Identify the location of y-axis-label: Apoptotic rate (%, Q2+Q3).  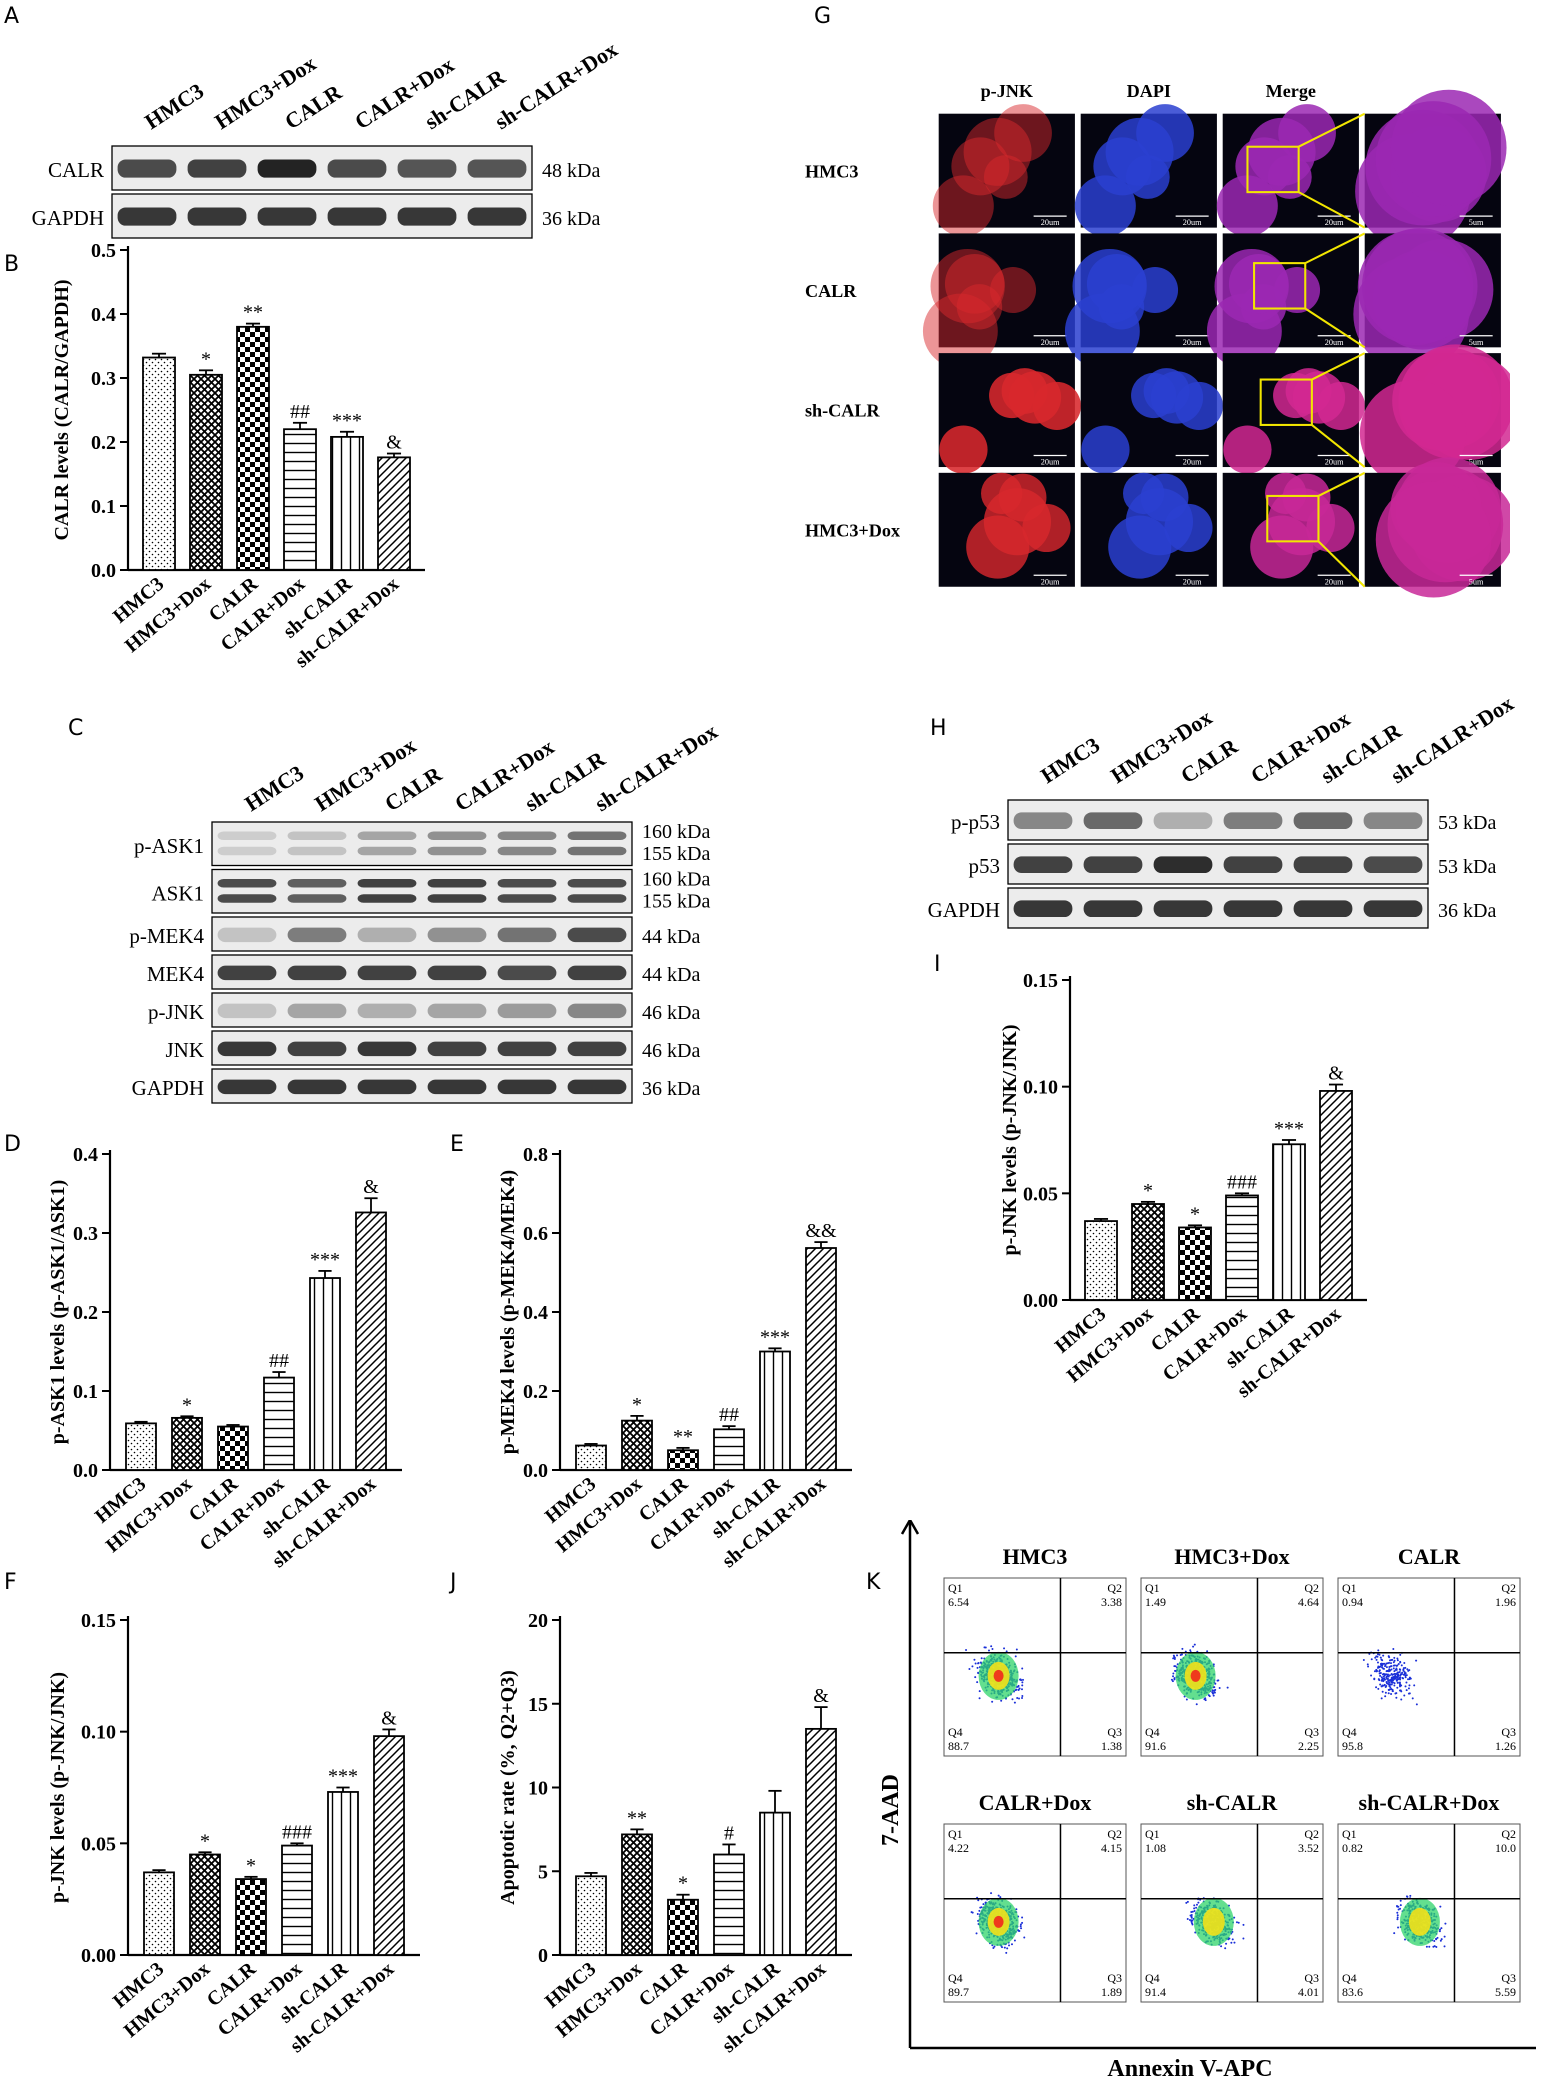
(508, 1787).